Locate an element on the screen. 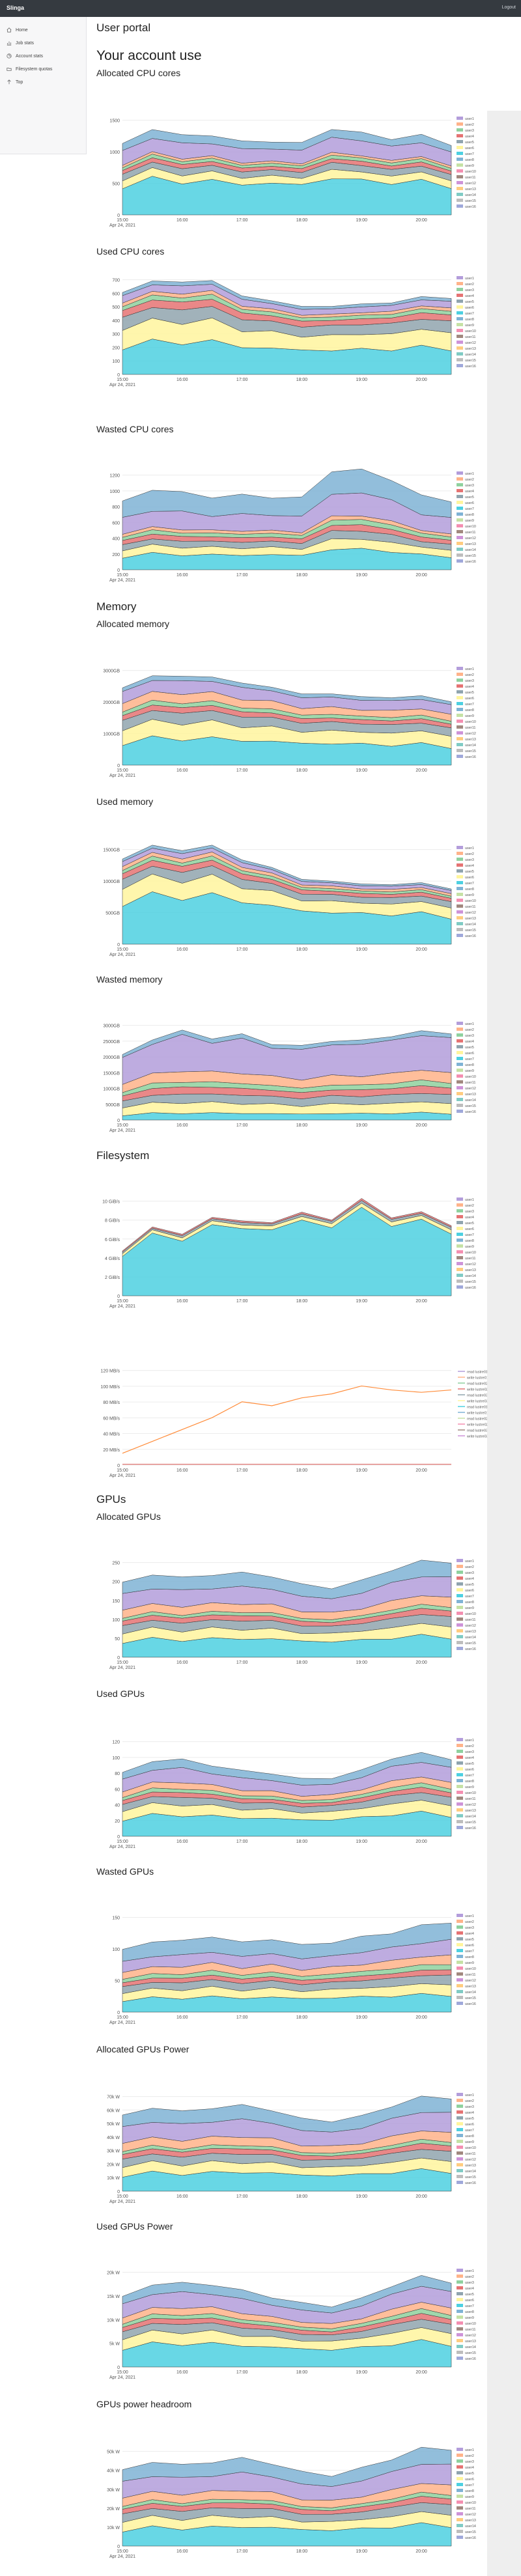 The height and width of the screenshot is (2576, 521). scrollbar-track is located at coordinates (504, 1344).